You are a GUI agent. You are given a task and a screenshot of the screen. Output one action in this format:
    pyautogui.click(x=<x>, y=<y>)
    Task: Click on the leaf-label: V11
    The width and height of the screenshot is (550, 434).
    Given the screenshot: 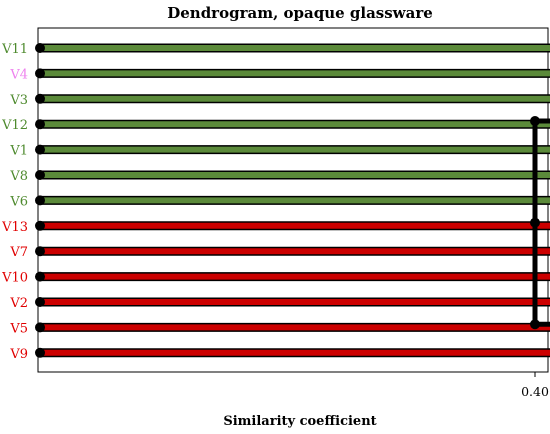 What is the action you would take?
    pyautogui.click(x=14, y=49)
    